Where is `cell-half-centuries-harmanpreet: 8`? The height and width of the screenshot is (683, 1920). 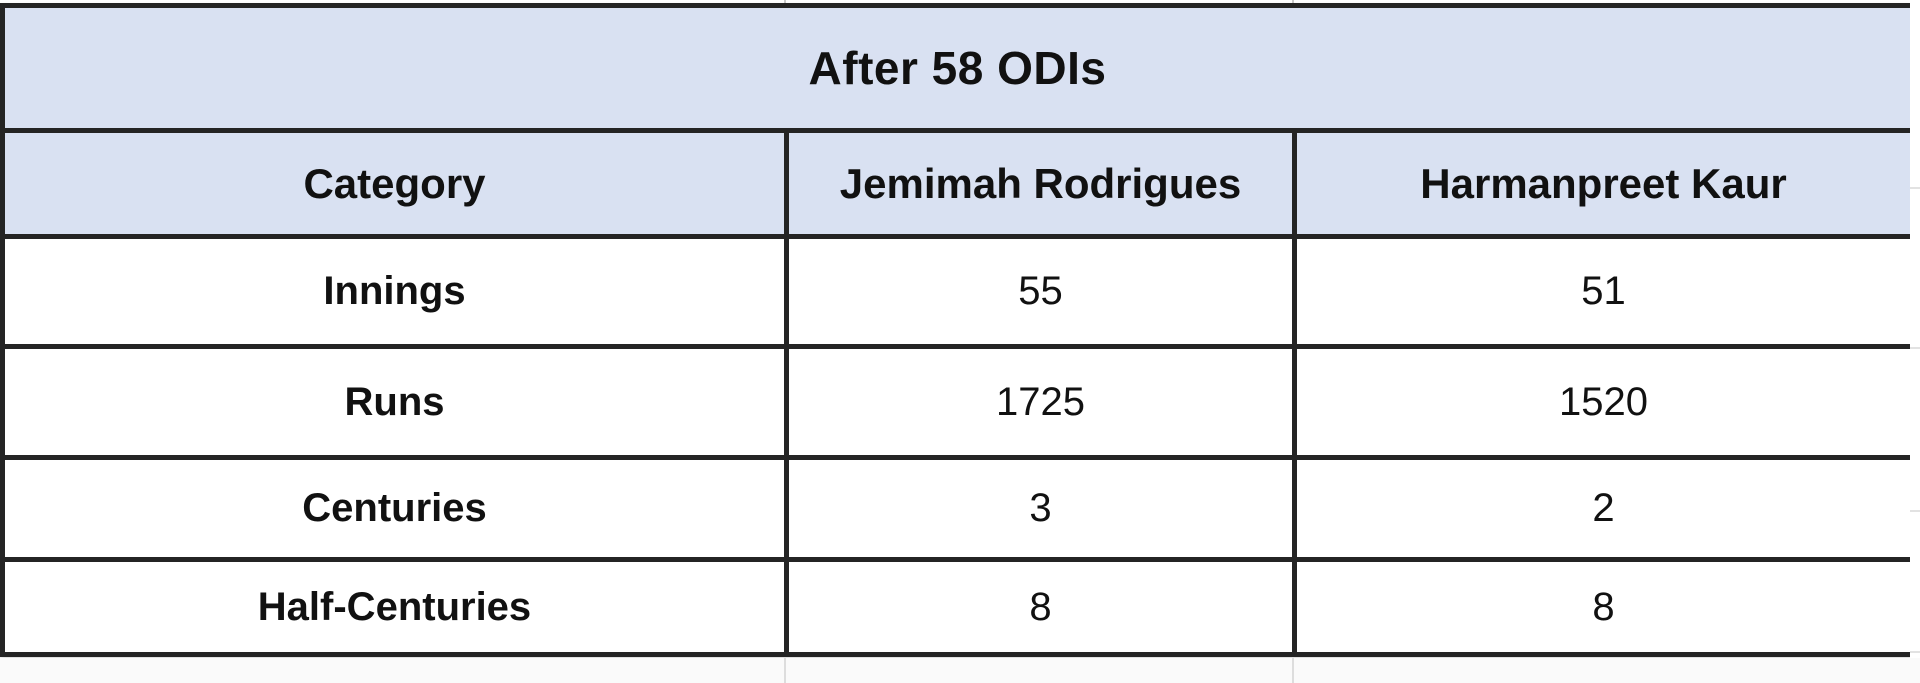 cell-half-centuries-harmanpreet: 8 is located at coordinates (1603, 607).